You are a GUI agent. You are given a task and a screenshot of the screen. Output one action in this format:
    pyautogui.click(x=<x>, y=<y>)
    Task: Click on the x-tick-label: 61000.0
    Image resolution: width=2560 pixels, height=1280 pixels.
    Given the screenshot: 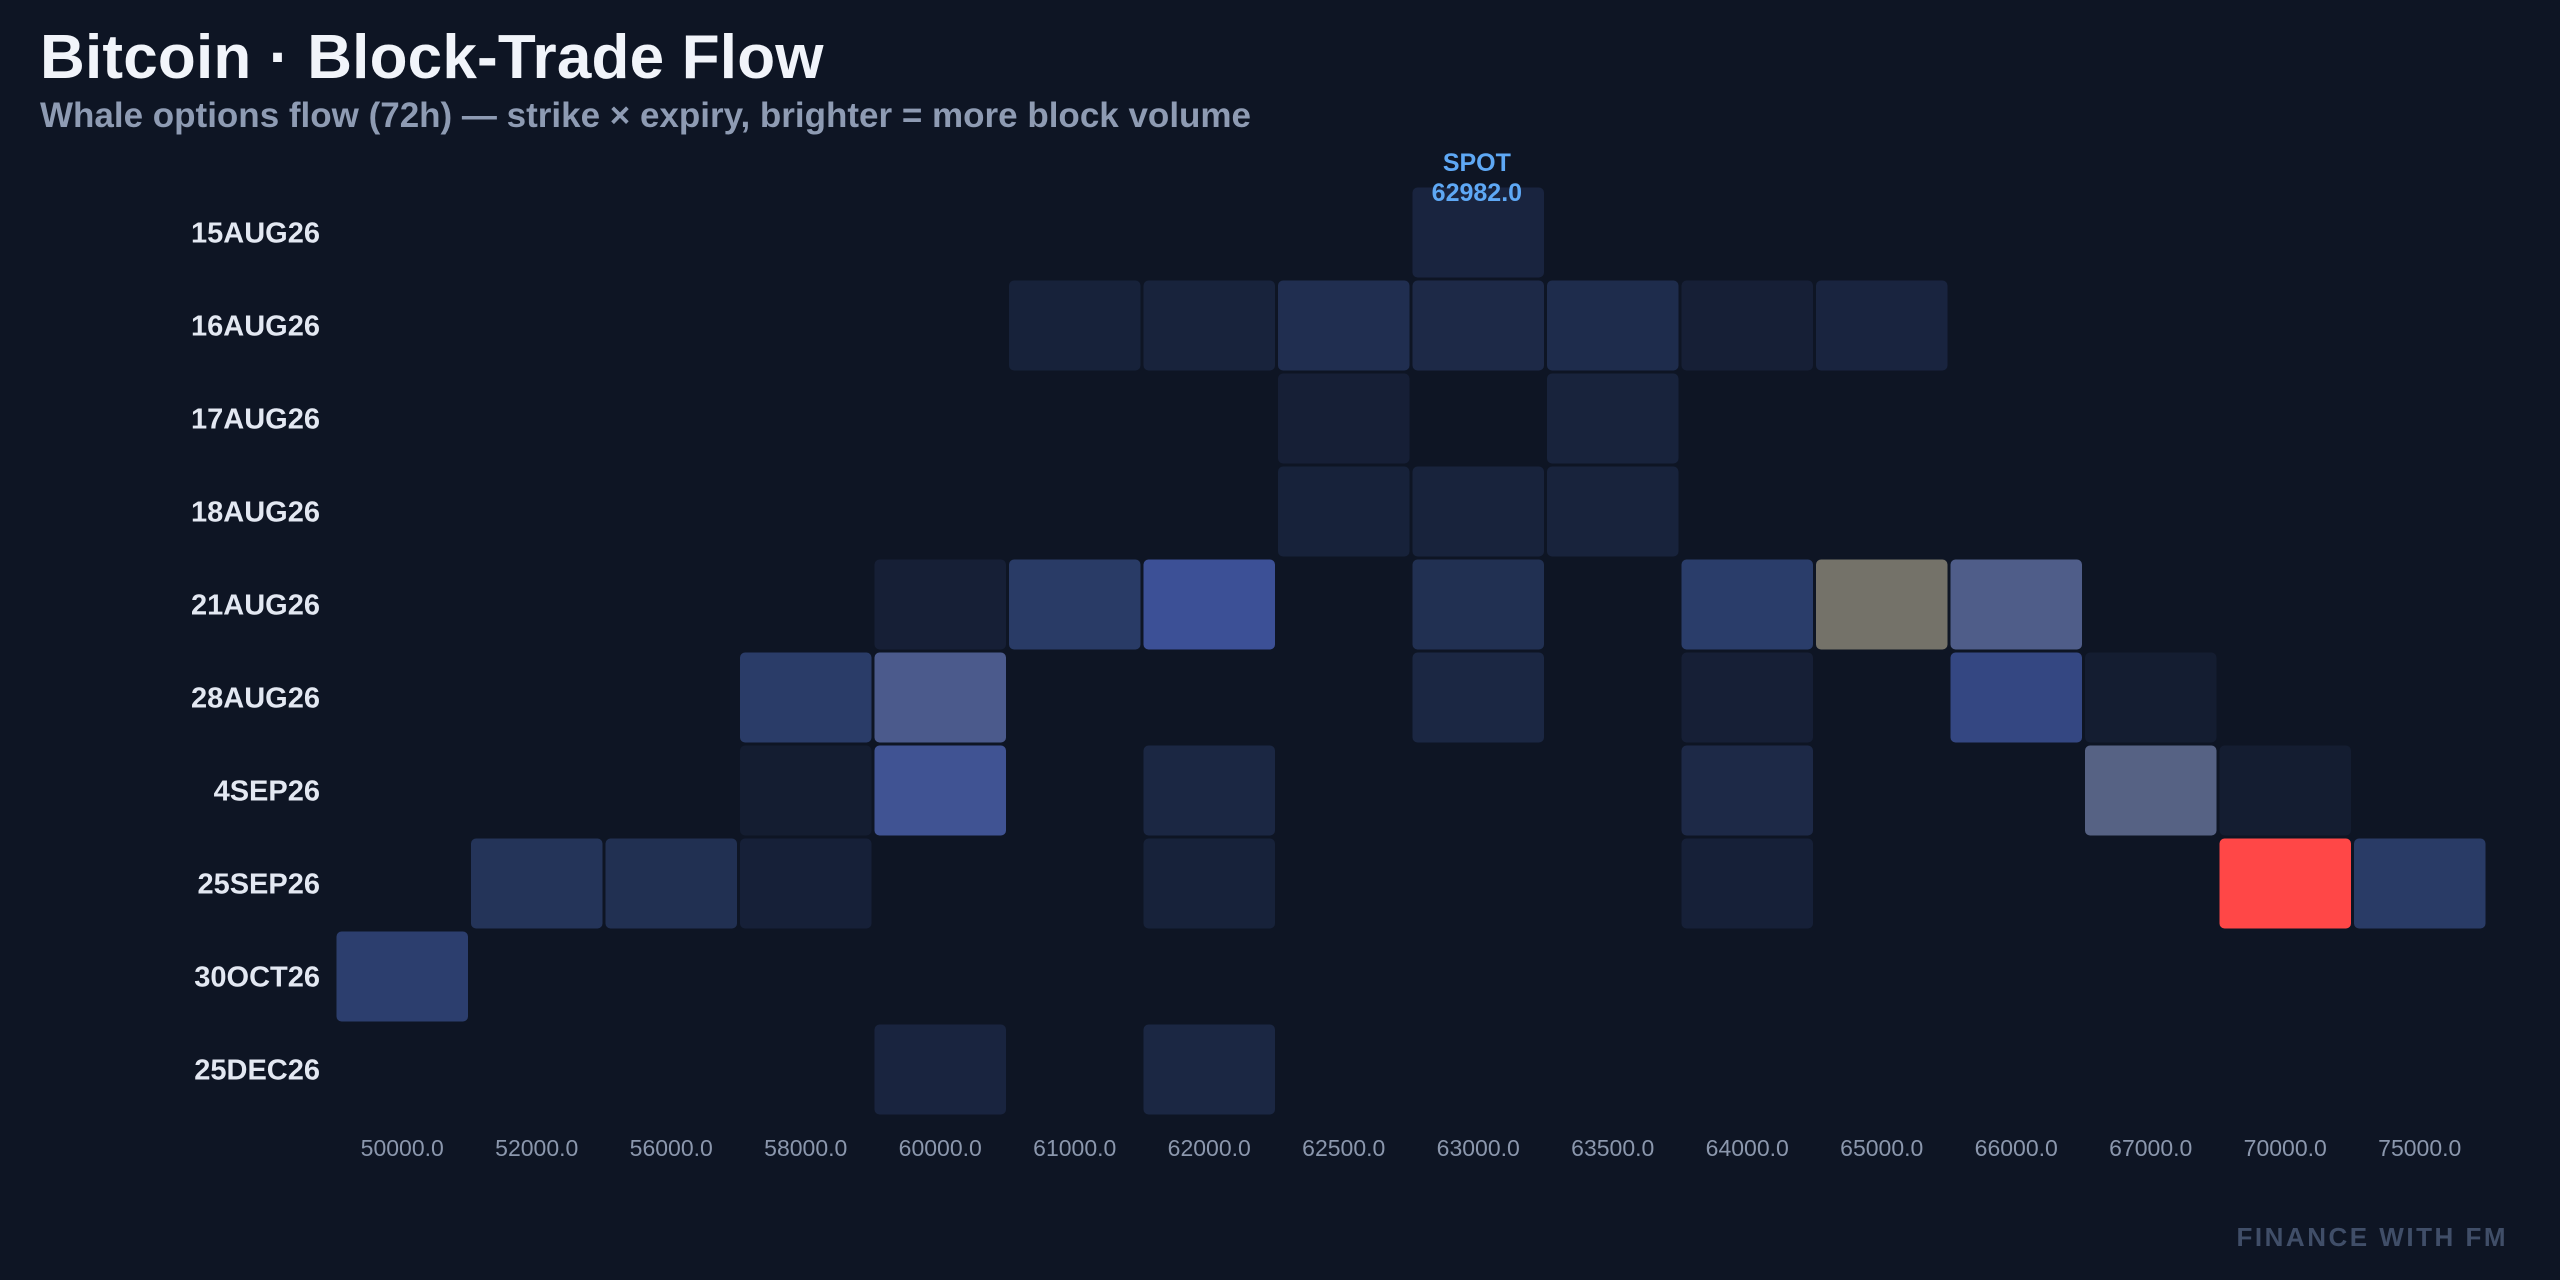 What is the action you would take?
    pyautogui.click(x=1074, y=1148)
    